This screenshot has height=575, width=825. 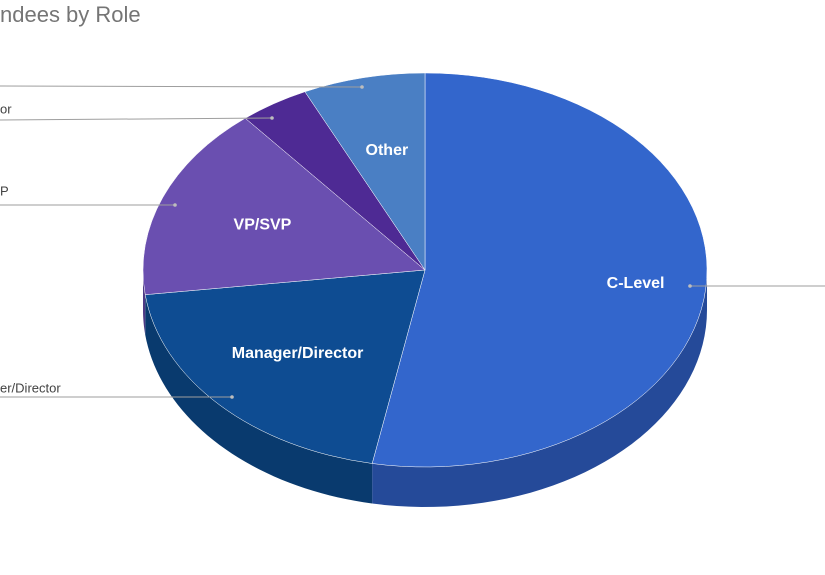 I want to click on slice-label: VP/SVP, so click(x=263, y=224).